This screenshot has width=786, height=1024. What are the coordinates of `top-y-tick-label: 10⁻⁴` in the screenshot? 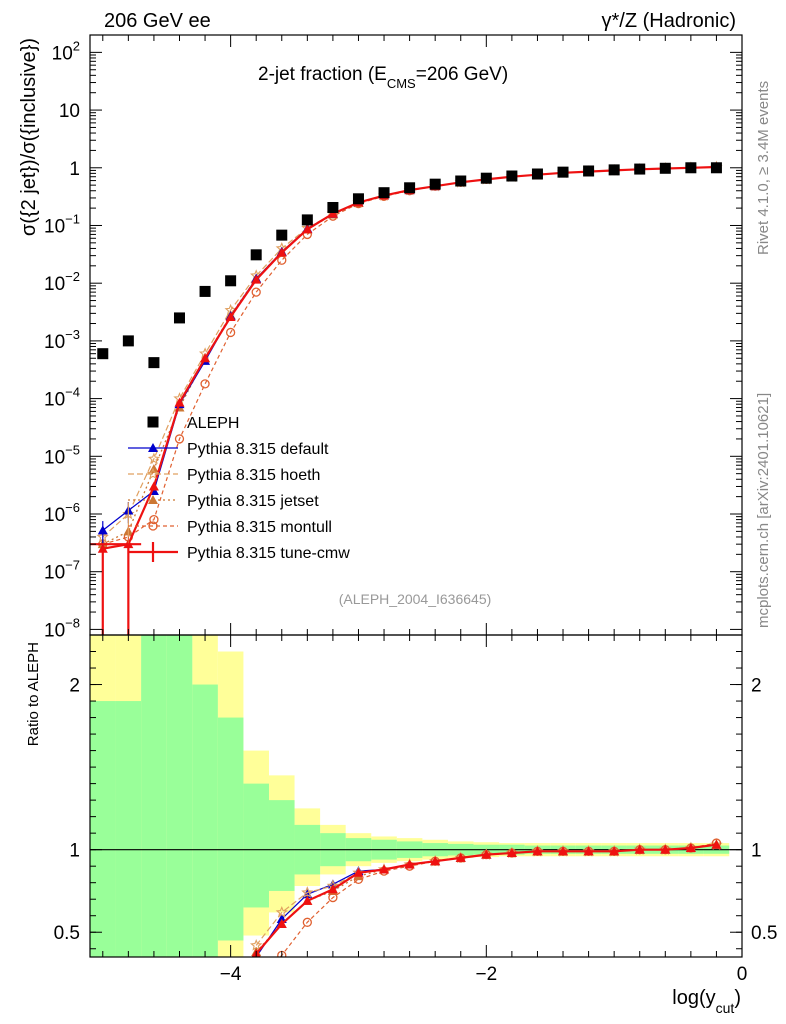 It's located at (62, 398).